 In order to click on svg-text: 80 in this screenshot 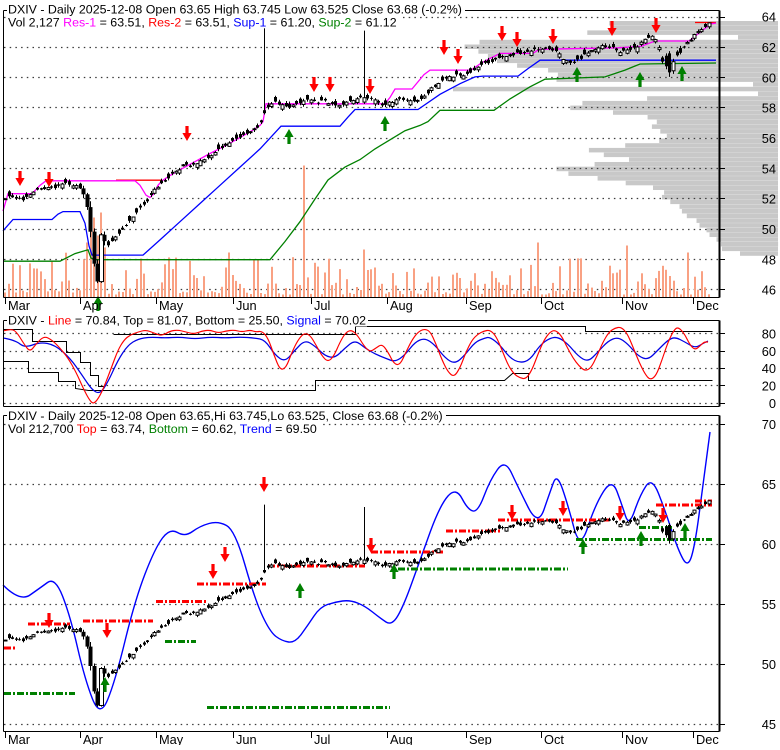, I will do `click(769, 334)`.